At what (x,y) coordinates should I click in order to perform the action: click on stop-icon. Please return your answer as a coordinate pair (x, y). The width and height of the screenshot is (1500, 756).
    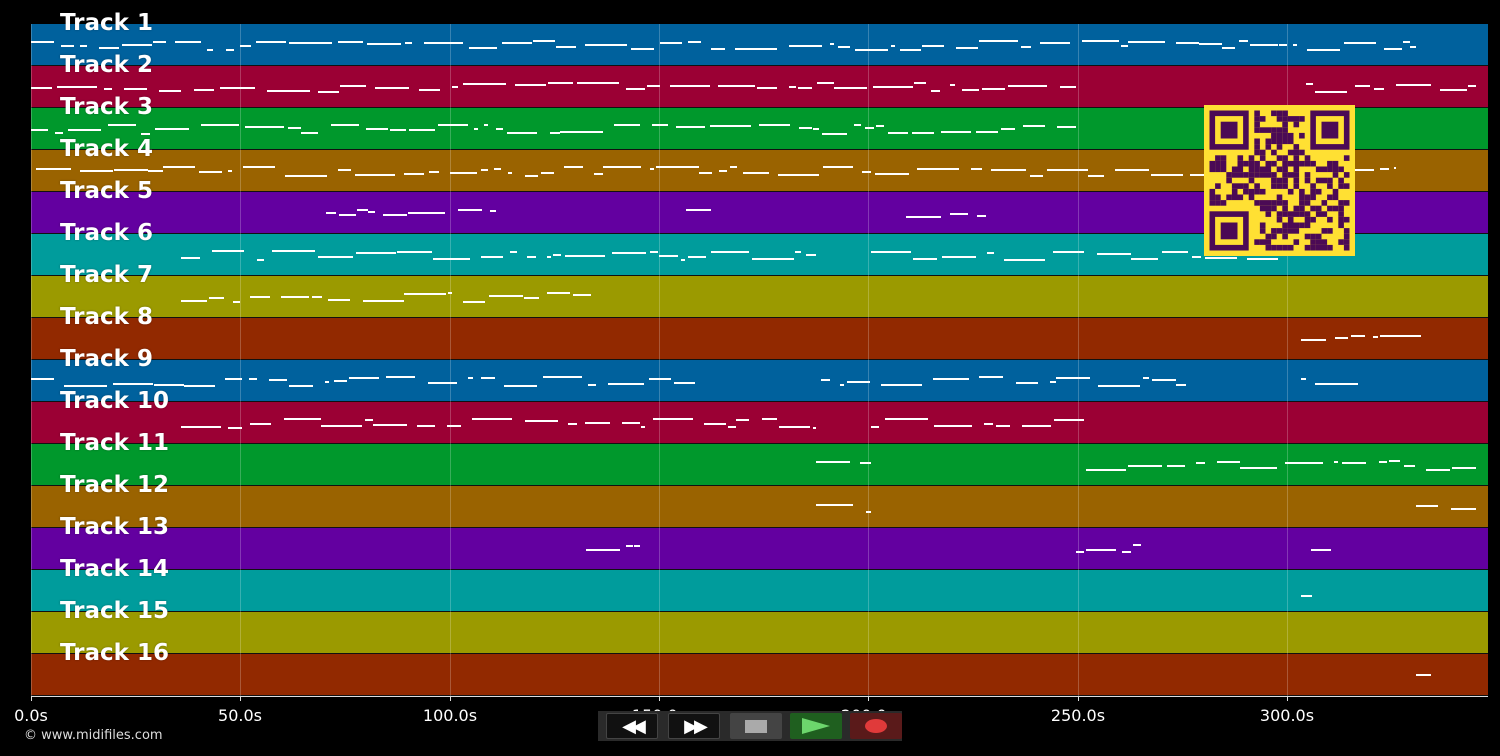
    Looking at the image, I should click on (756, 726).